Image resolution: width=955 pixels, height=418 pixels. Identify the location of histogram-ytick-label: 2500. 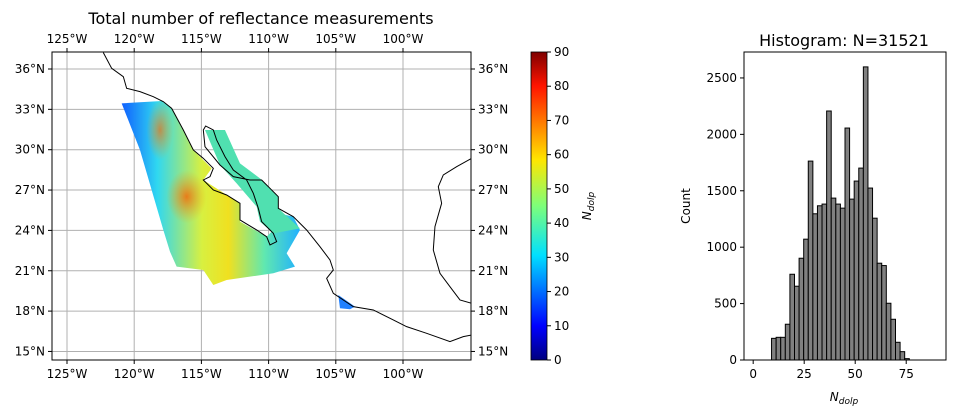
(721, 78).